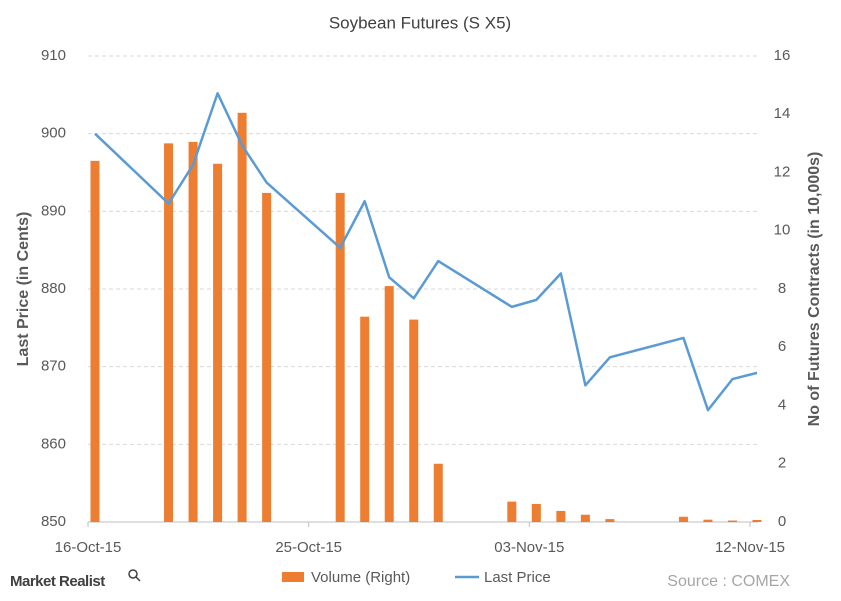 The image size is (841, 601). I want to click on y-tick-label: 900, so click(53, 133).